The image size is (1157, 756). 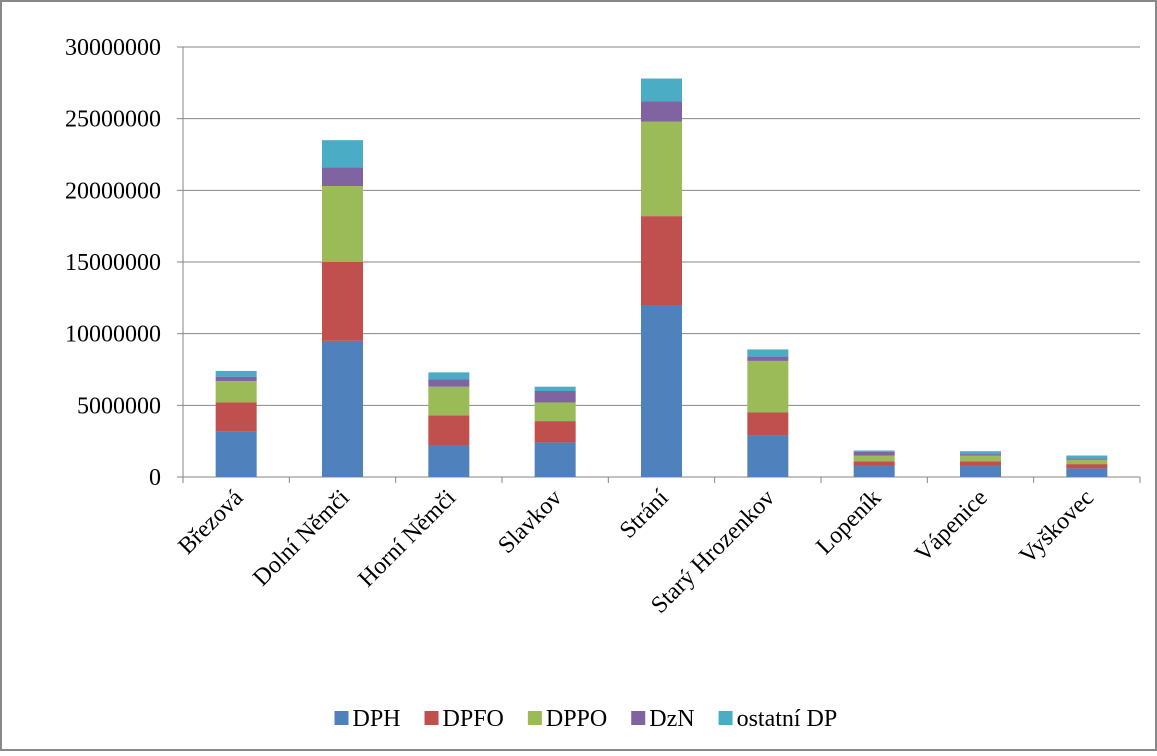 What do you see at coordinates (113, 48) in the screenshot?
I see `y-tick-label: 30000000` at bounding box center [113, 48].